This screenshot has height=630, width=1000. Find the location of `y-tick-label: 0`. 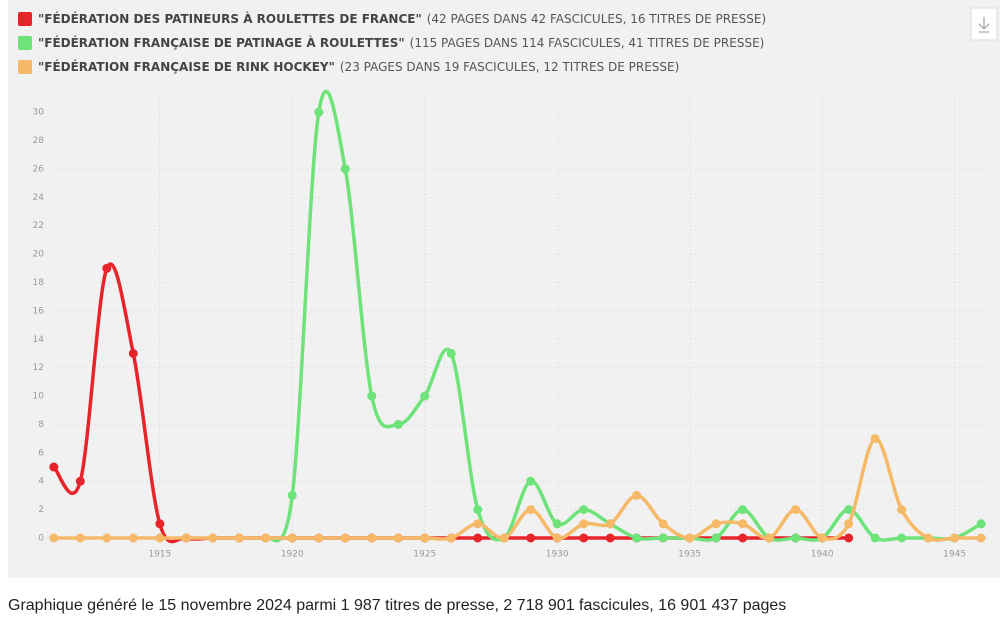

y-tick-label: 0 is located at coordinates (41, 539).